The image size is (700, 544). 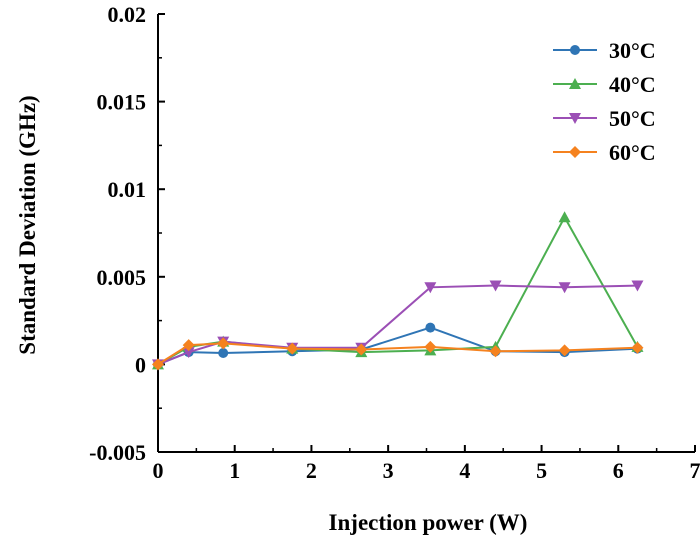 What do you see at coordinates (618, 470) in the screenshot?
I see `x-tick-label: 6` at bounding box center [618, 470].